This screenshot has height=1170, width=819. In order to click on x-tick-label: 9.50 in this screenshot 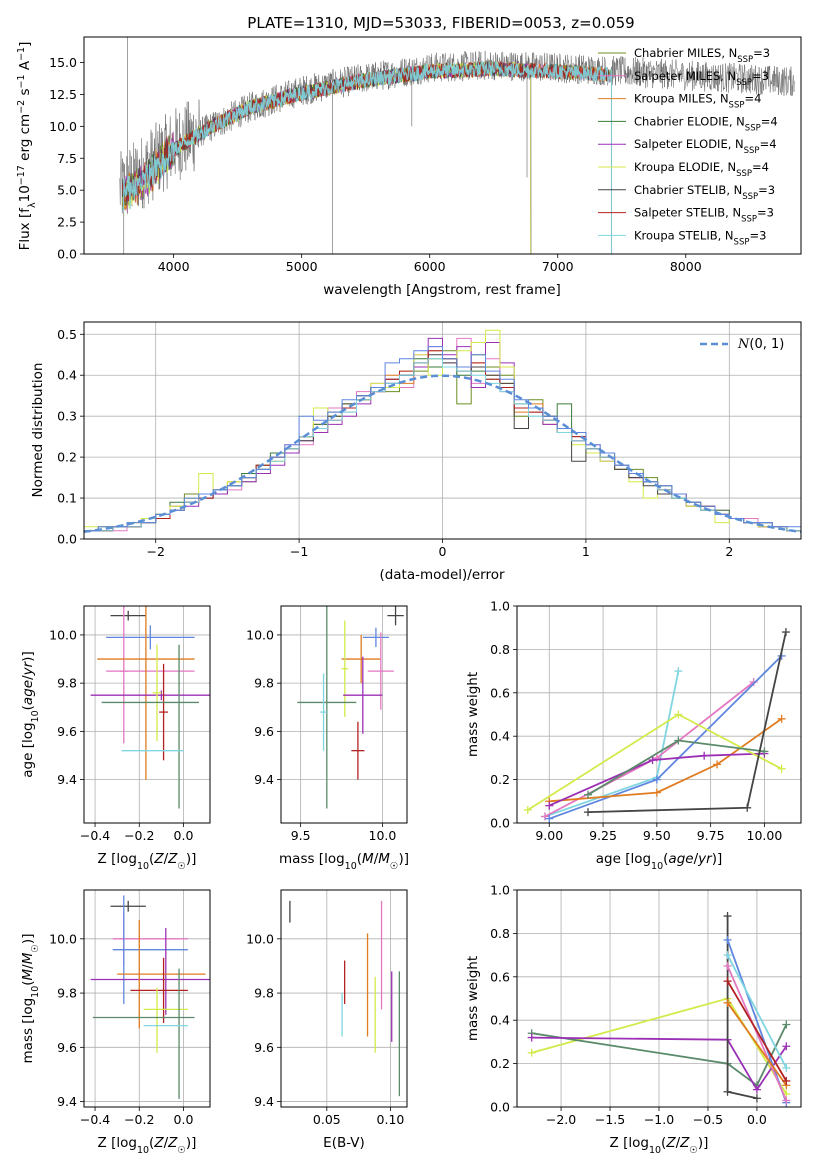, I will do `click(657, 835)`.